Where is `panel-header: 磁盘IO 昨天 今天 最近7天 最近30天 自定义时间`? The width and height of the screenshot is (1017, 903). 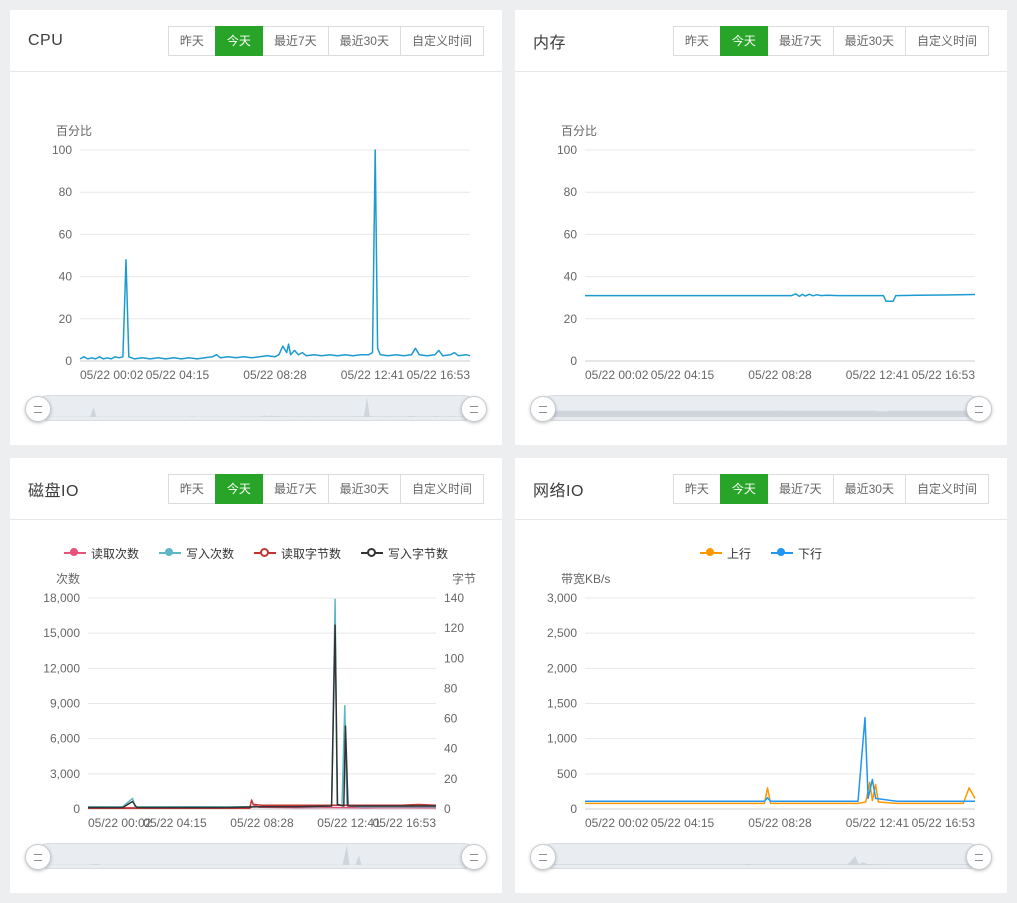
panel-header: 磁盘IO 昨天 今天 最近7天 最近30天 自定义时间 is located at coordinates (256, 489).